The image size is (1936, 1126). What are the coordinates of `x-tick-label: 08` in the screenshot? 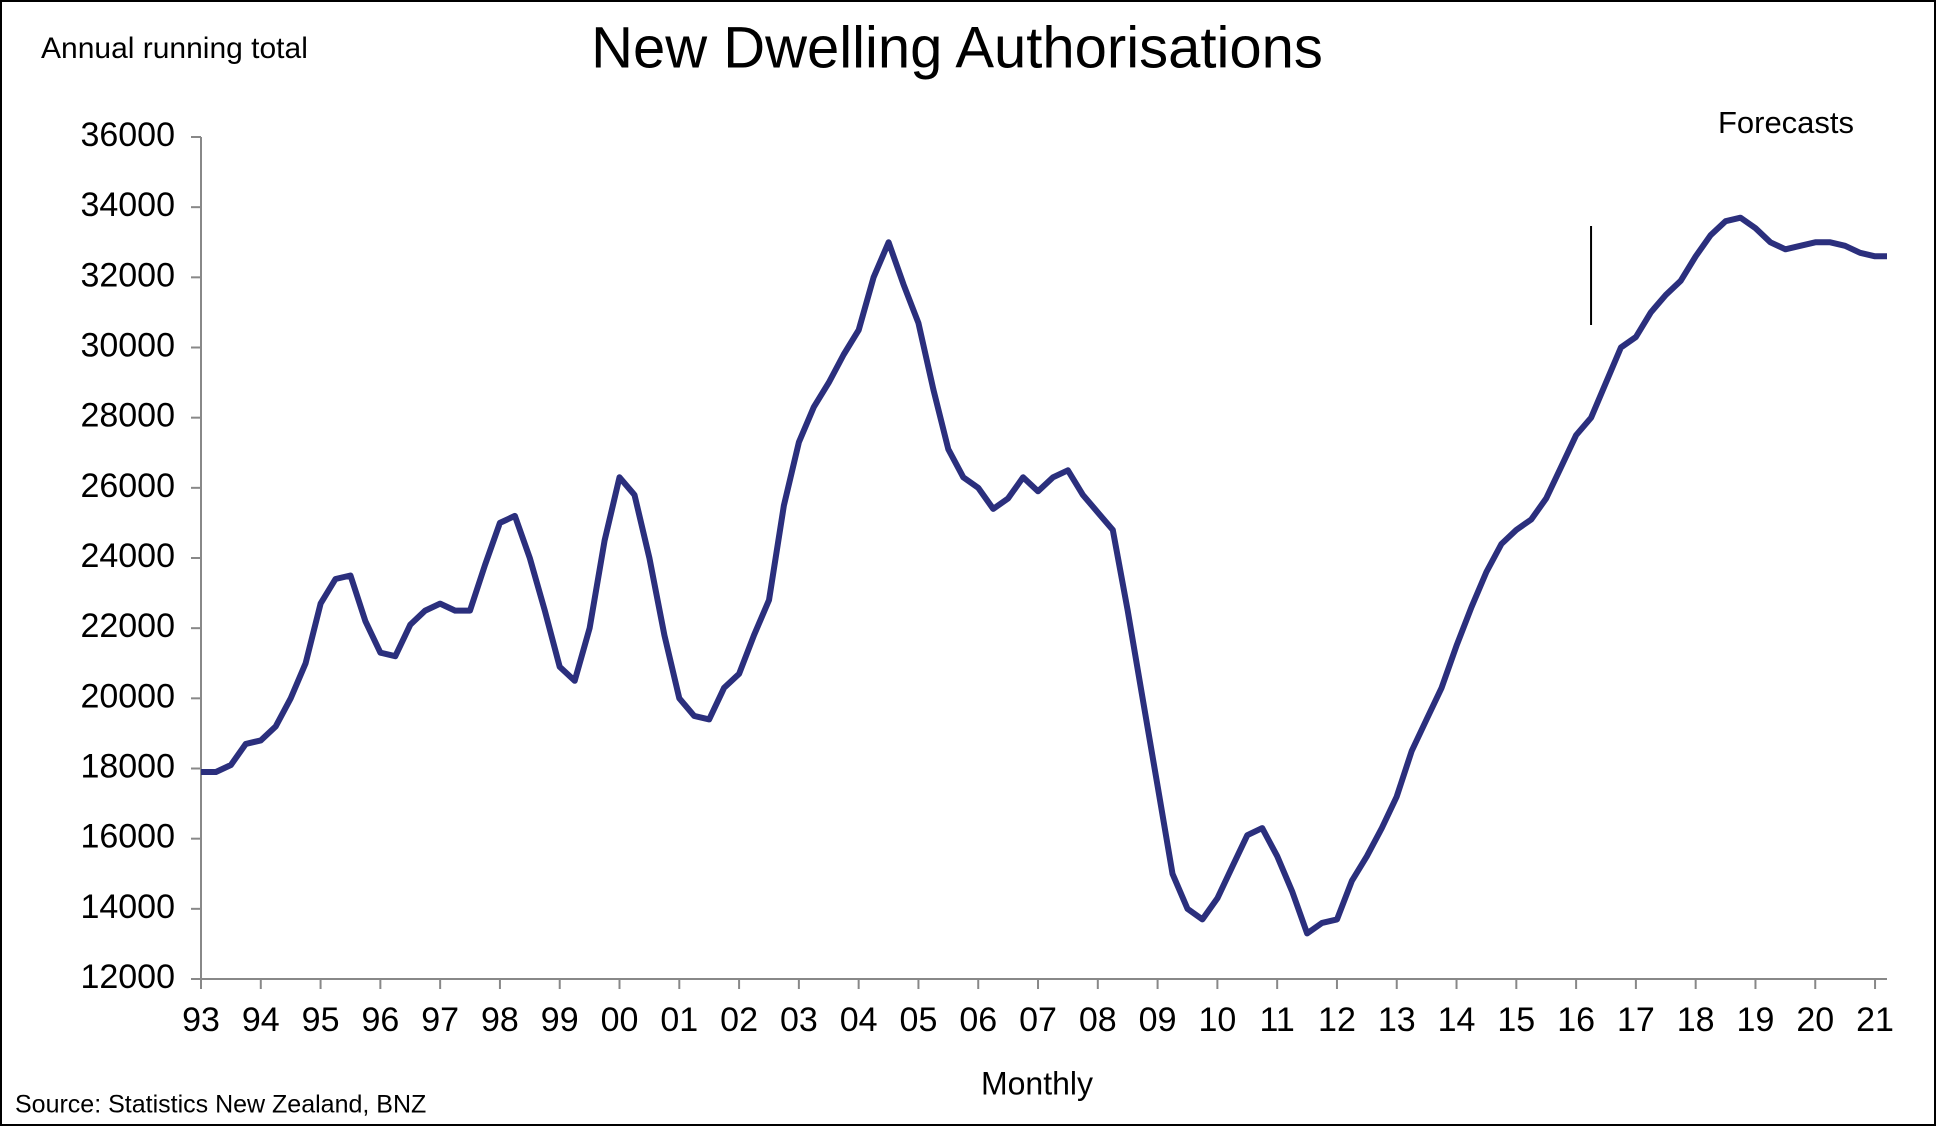 It's located at (1098, 1020).